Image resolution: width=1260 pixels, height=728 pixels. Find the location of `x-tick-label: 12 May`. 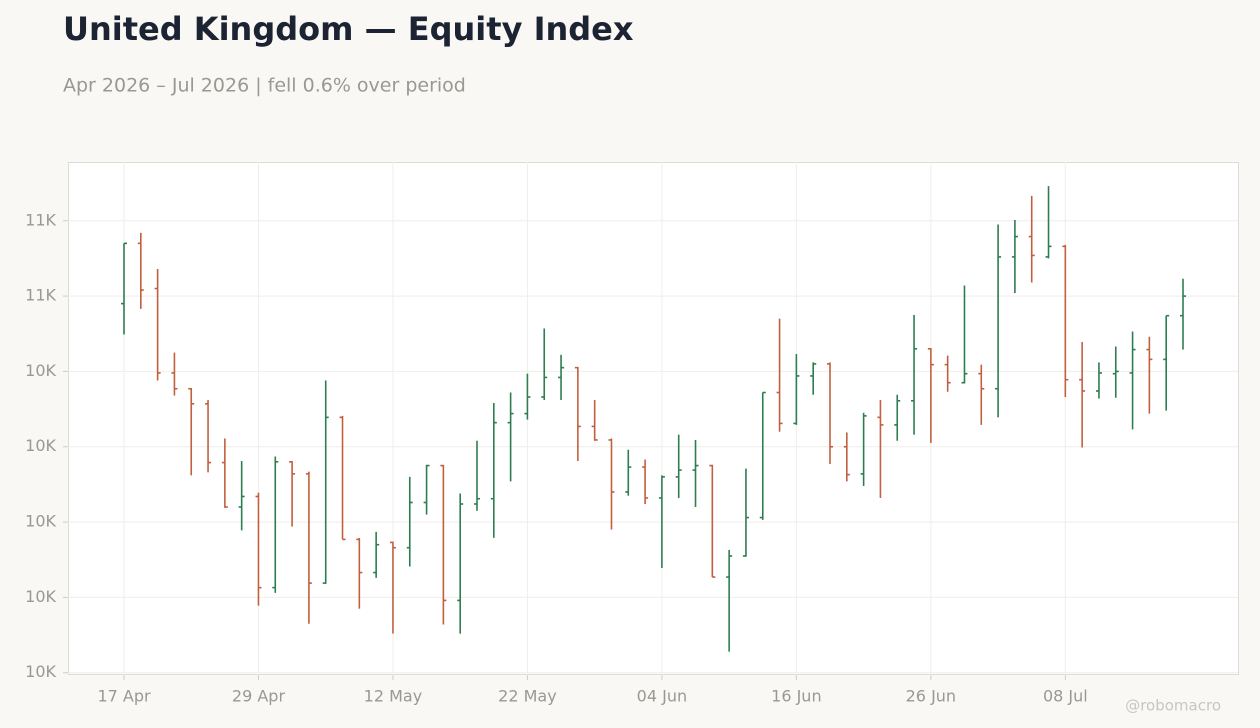

x-tick-label: 12 May is located at coordinates (393, 696).